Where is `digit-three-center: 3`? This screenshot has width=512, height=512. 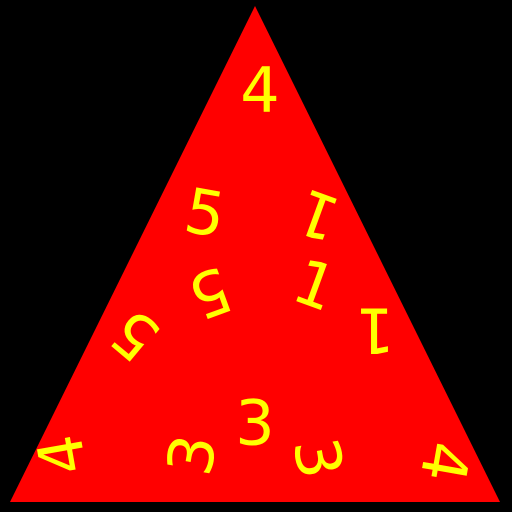
digit-three-center: 3 is located at coordinates (254, 423).